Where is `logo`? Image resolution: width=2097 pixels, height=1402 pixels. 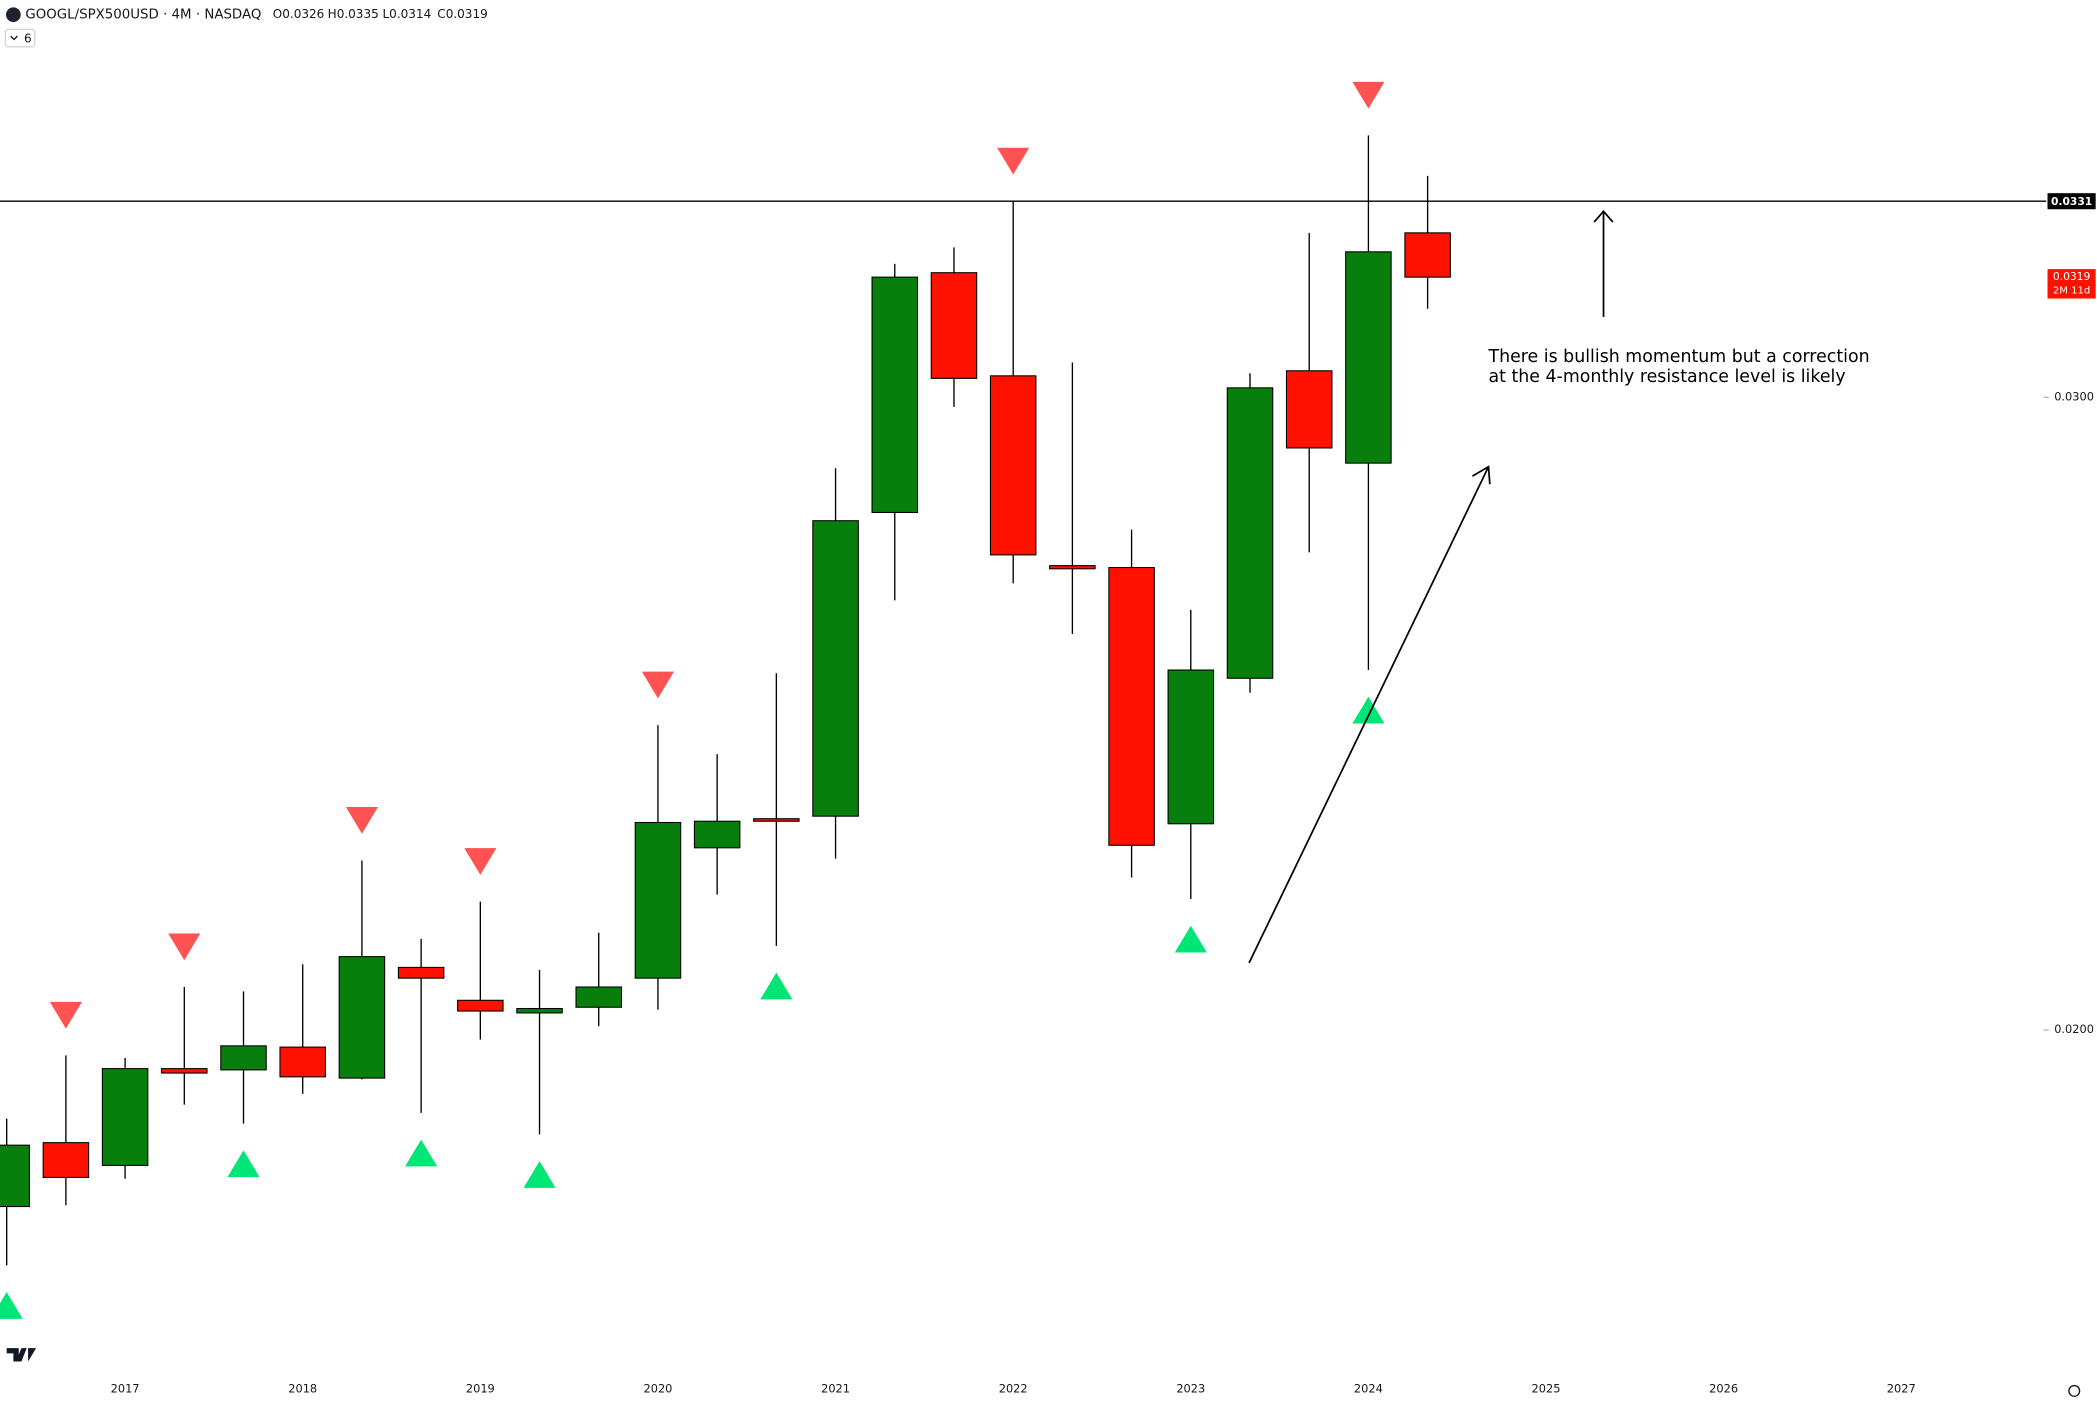
logo is located at coordinates (21, 1355).